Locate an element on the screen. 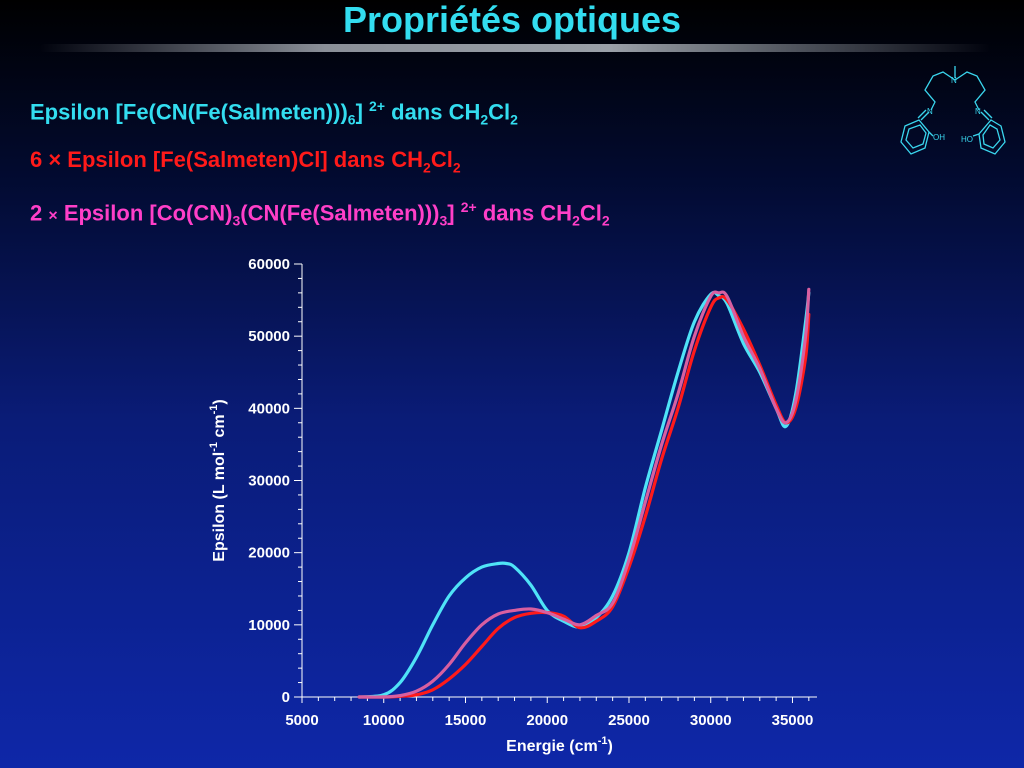  y-tick-label: 60000 is located at coordinates (269, 264).